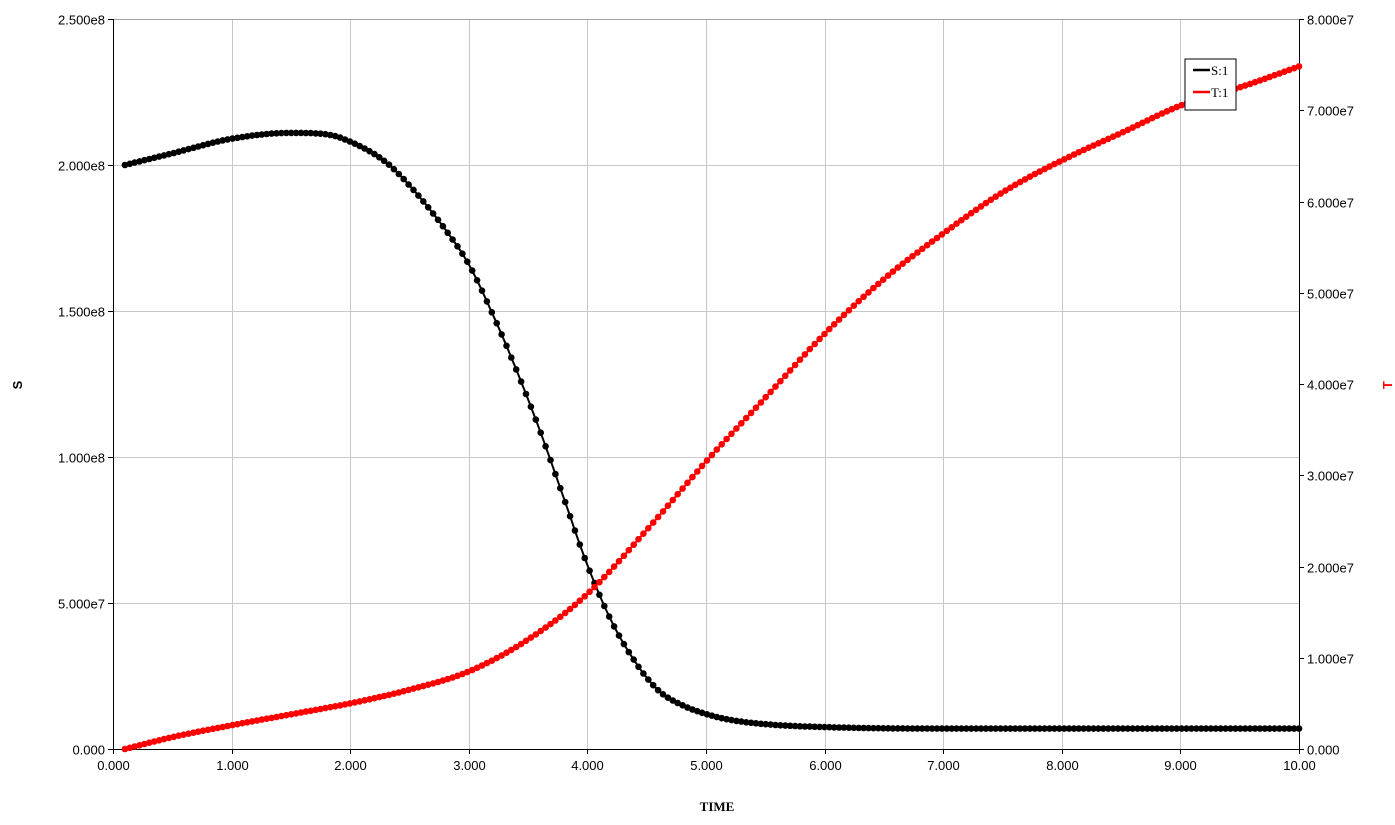 Image resolution: width=1395 pixels, height=825 pixels. Describe the element at coordinates (1062, 765) in the screenshot. I see `x-tick-label: 8.000` at that location.